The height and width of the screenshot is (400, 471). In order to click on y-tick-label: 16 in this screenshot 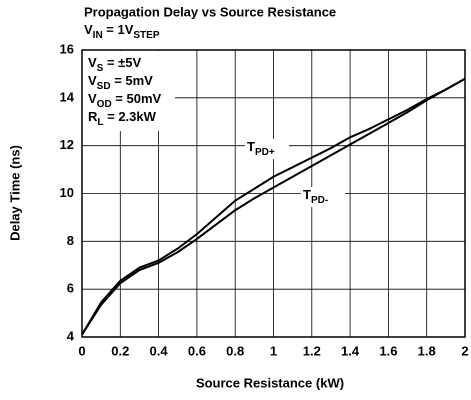, I will do `click(67, 48)`.